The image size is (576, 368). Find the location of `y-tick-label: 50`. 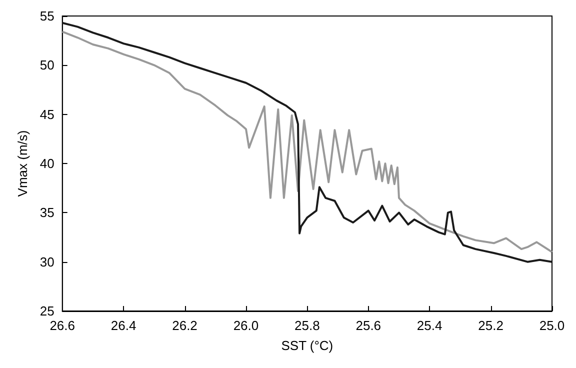

y-tick-label: 50 is located at coordinates (47, 65).